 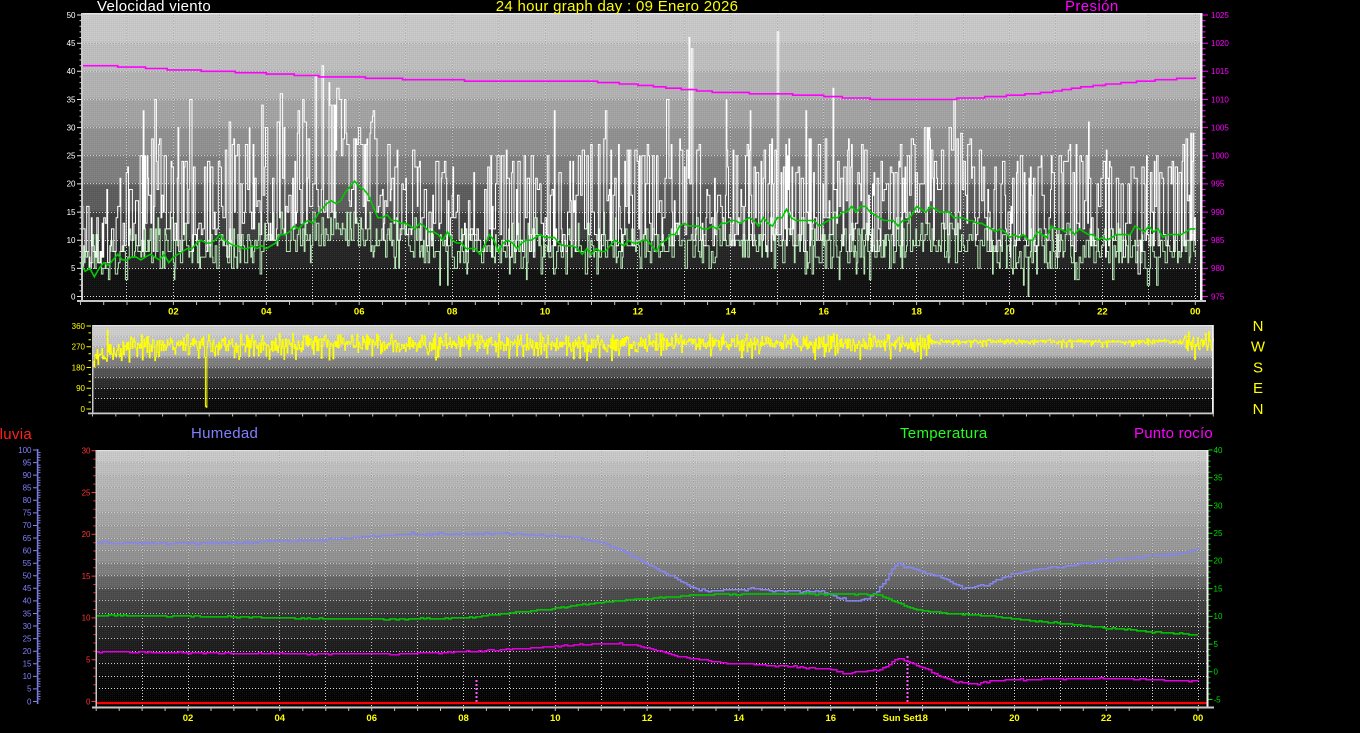 What do you see at coordinates (27, 550) in the screenshot?
I see `svg-text: 60` at bounding box center [27, 550].